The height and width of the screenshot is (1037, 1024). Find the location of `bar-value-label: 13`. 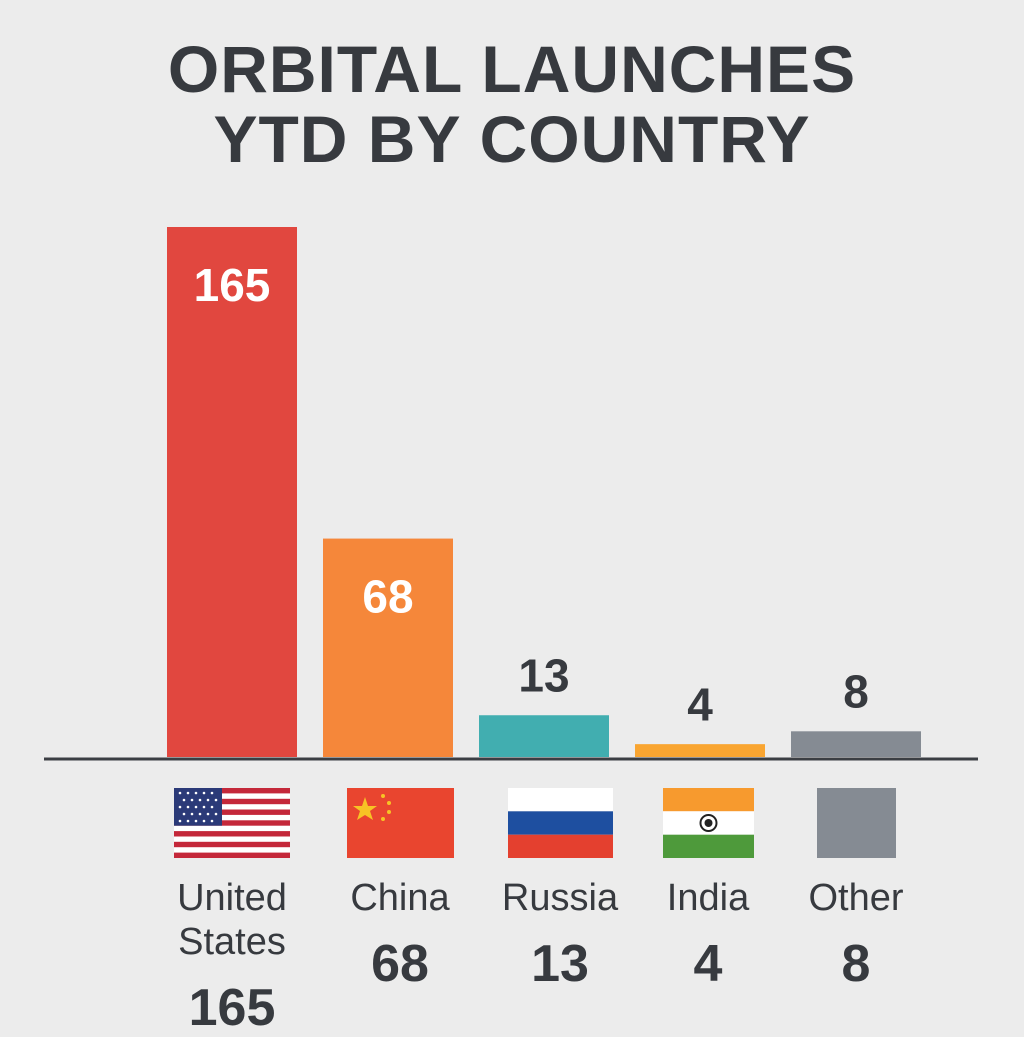

bar-value-label: 13 is located at coordinates (543, 675).